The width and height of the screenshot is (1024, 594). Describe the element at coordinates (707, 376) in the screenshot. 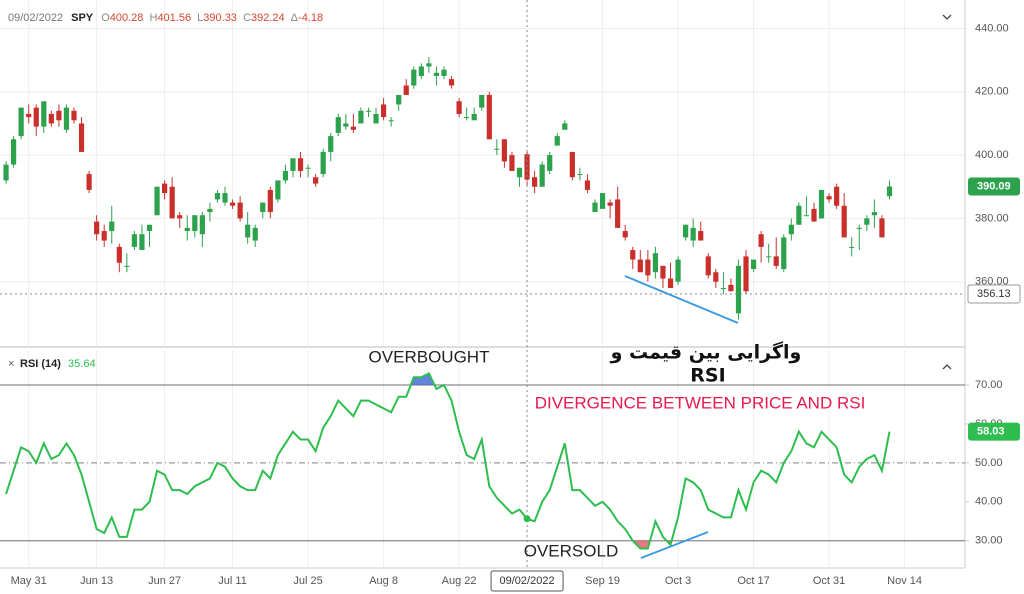

I see `divergence-fa-label: RSI` at that location.